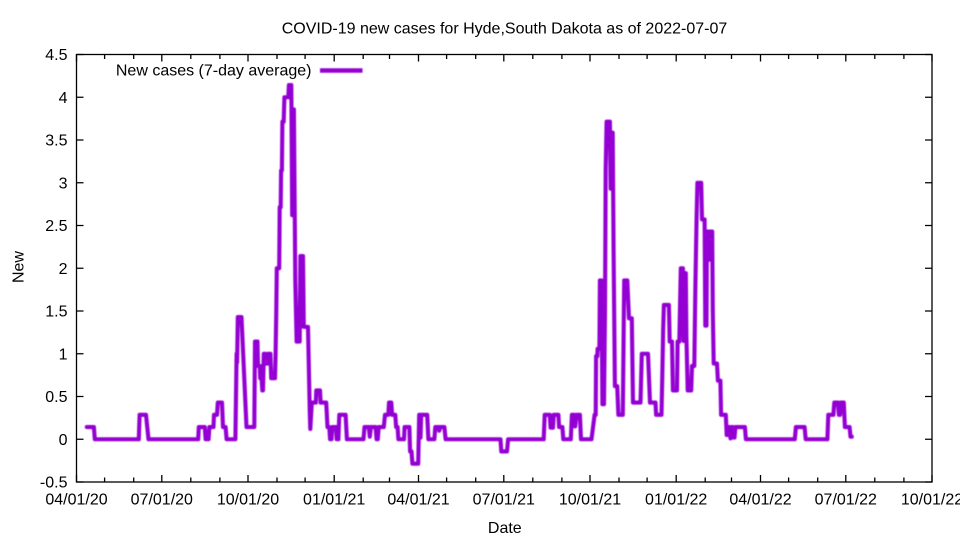 This screenshot has width=960, height=540. I want to click on svg-text: 2, so click(63, 269).